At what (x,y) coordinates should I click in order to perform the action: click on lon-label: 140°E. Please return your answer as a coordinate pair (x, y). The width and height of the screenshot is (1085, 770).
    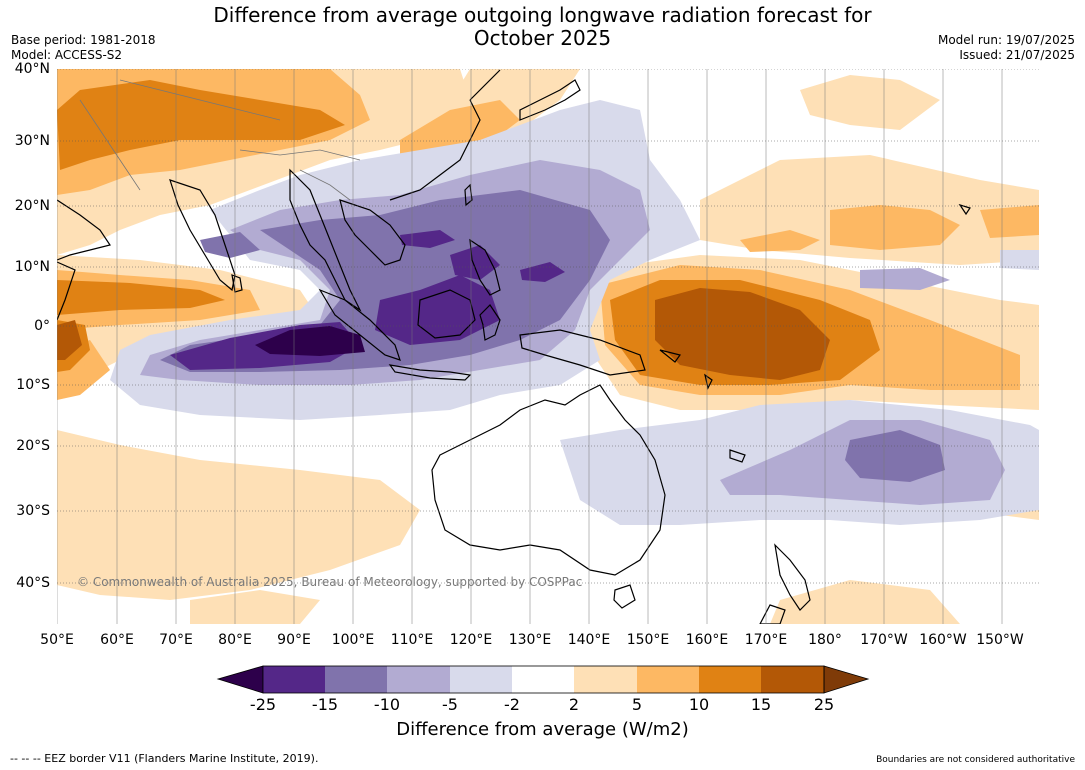
    Looking at the image, I should click on (589, 640).